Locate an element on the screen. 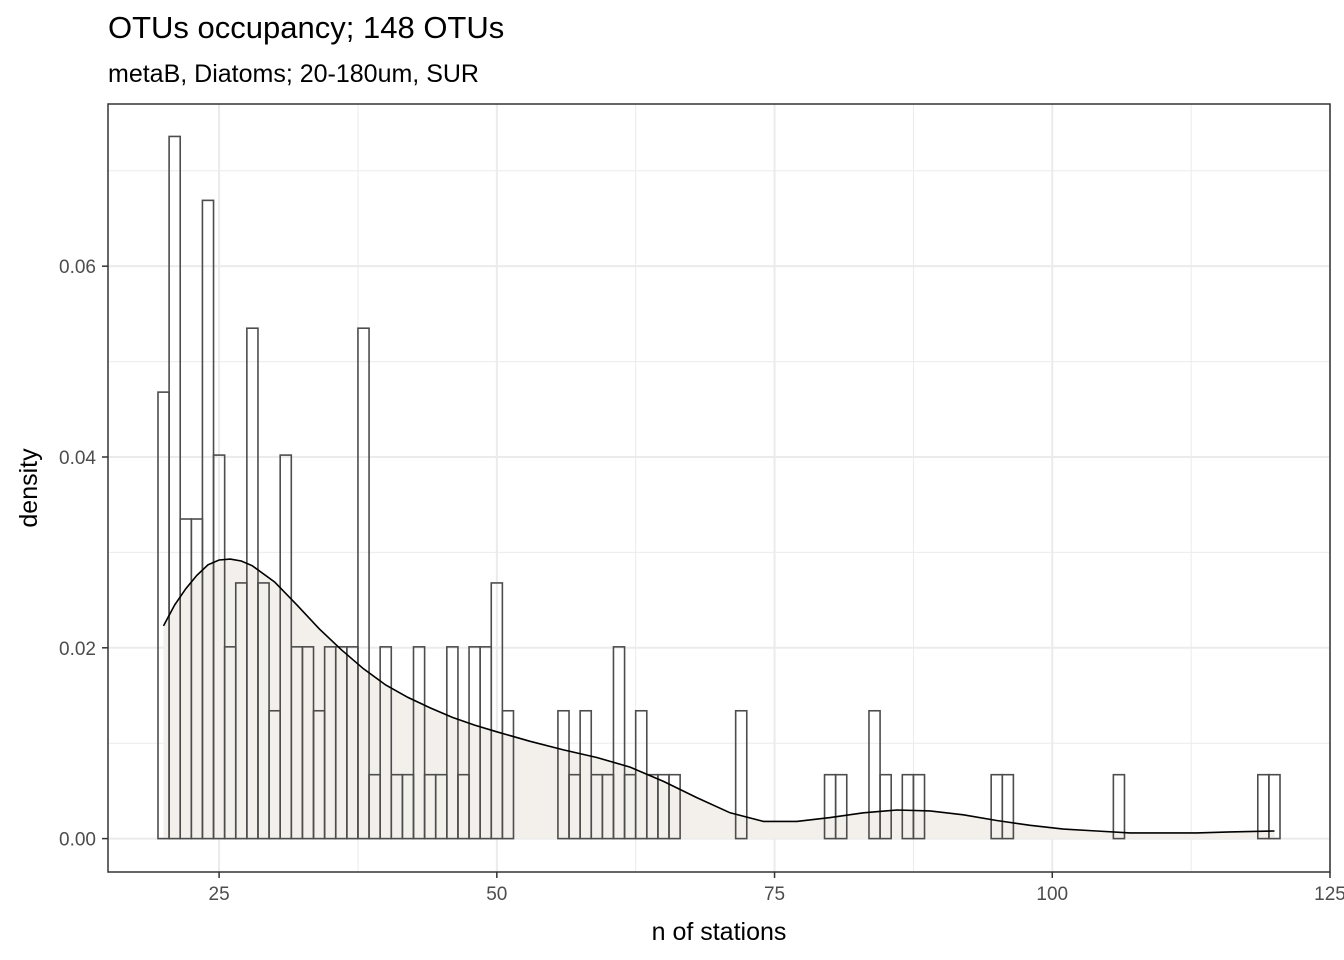 This screenshot has height=960, width=1344. x-tick-label: 100 is located at coordinates (1052, 894).